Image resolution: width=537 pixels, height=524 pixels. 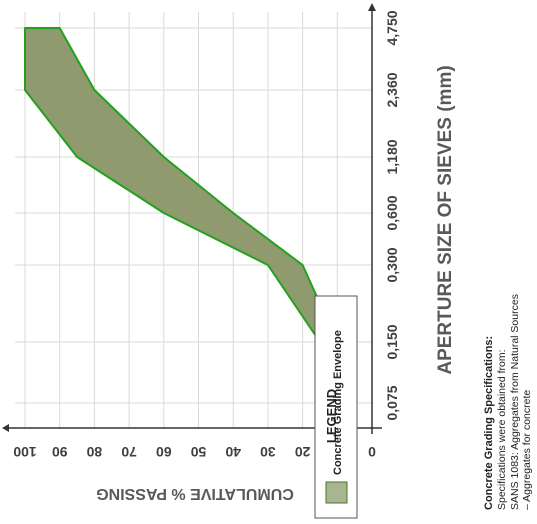 I want to click on legend-title: LEGEND, so click(x=331, y=416).